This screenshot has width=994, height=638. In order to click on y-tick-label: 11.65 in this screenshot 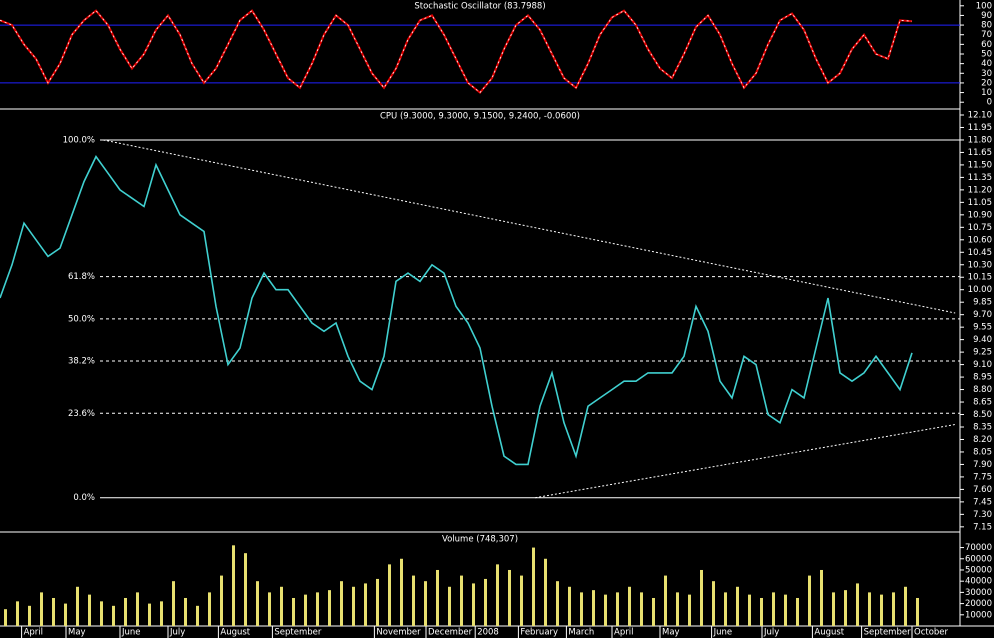, I will do `click(980, 153)`.